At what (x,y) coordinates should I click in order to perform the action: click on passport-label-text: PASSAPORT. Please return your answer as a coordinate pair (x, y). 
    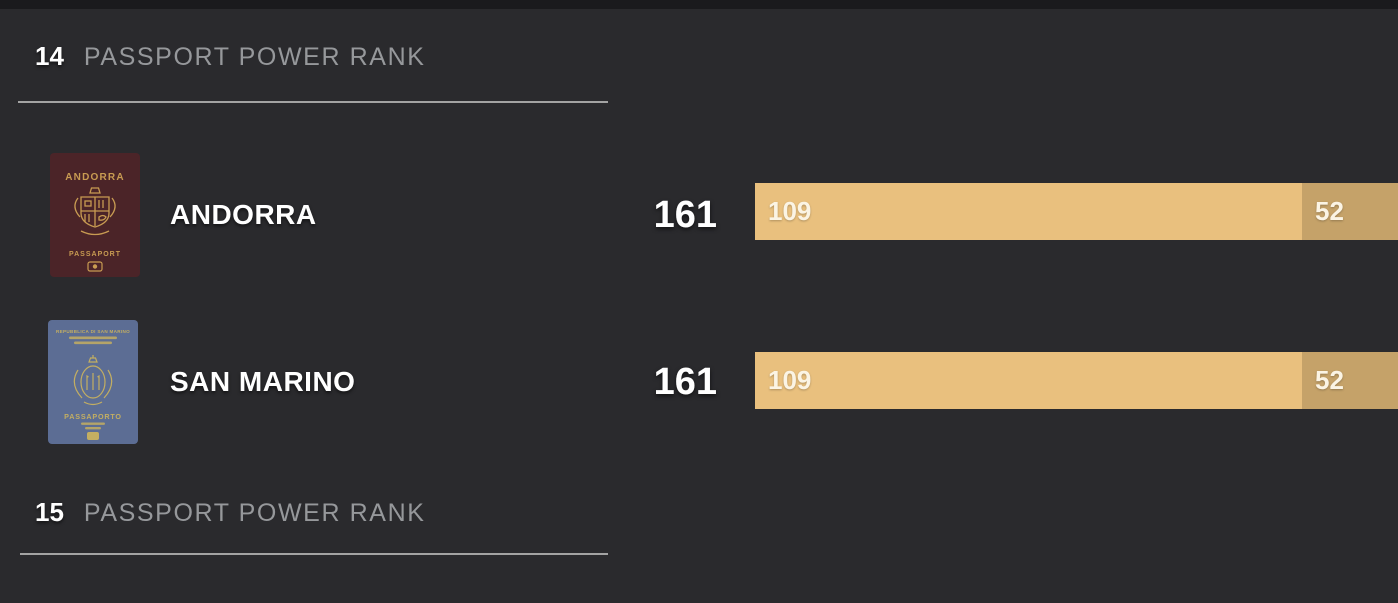
    Looking at the image, I should click on (95, 254).